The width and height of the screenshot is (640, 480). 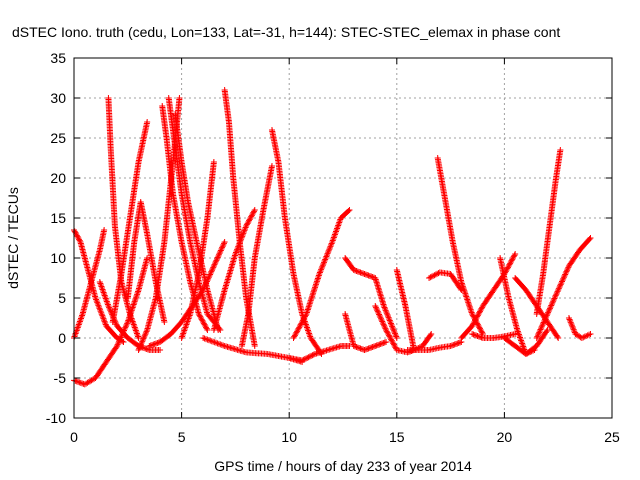 I want to click on y-tick-label: -5, so click(x=60, y=378).